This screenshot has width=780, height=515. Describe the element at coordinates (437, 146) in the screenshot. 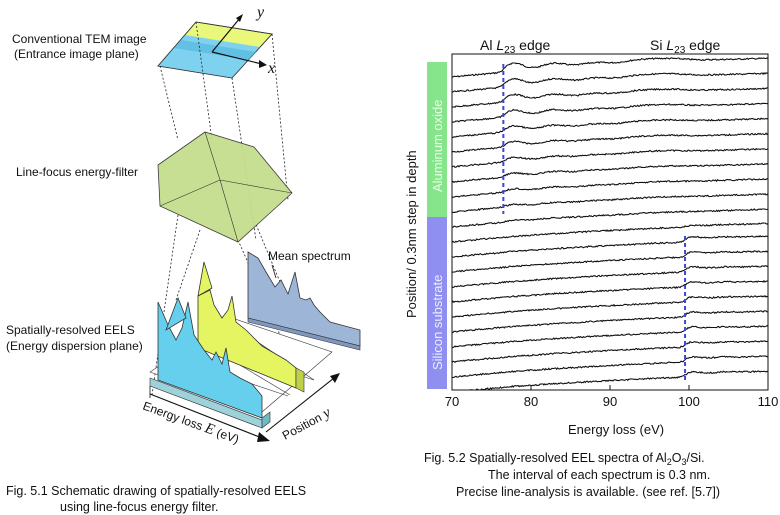

I see `aluminum-oxide-label: Aluminum oxide` at that location.